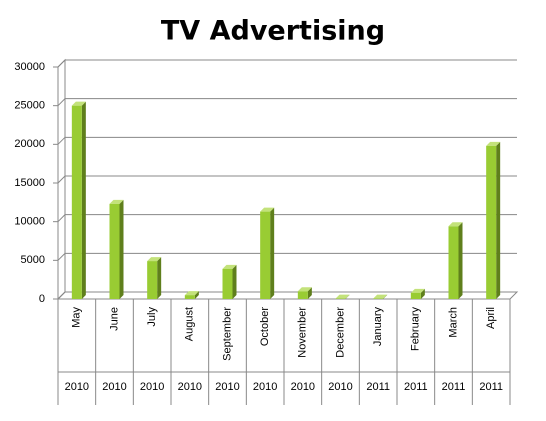  Describe the element at coordinates (29, 222) in the screenshot. I see `y-tick-label: 10000` at that location.